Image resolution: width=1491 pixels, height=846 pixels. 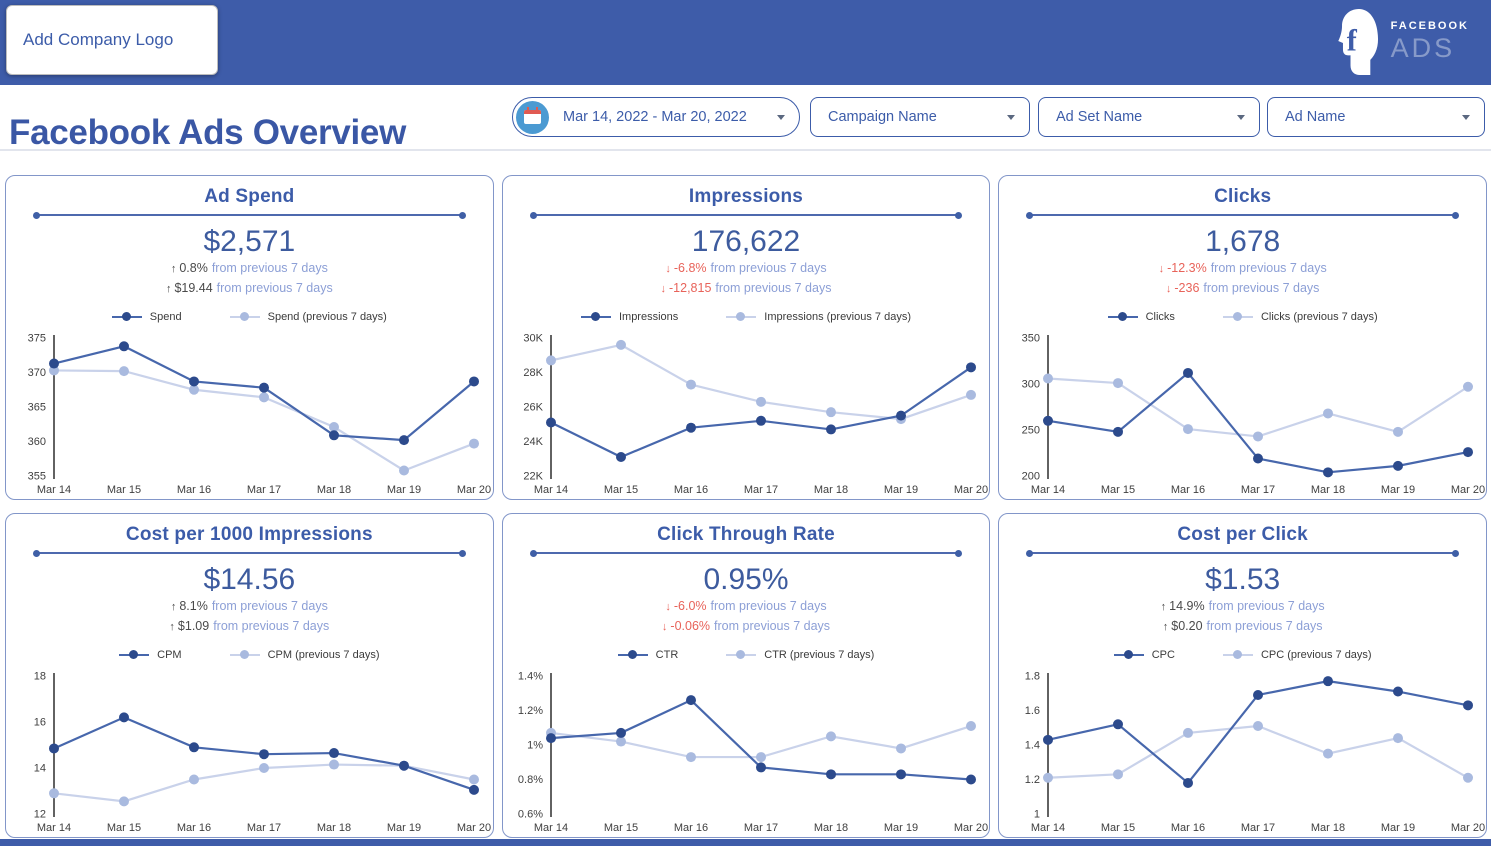 I want to click on brand-facebook-label: FACEBOOK, so click(x=1429, y=26).